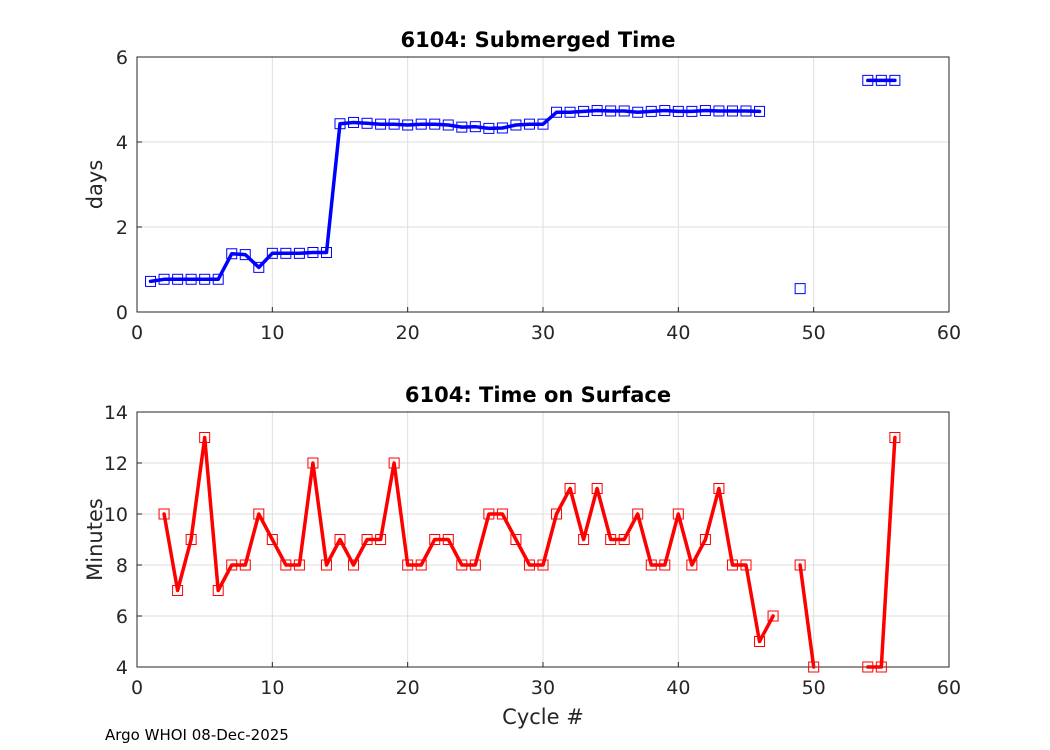 This screenshot has width=1050, height=750. What do you see at coordinates (95, 539) in the screenshot?
I see `y-axis-label: Minutes` at bounding box center [95, 539].